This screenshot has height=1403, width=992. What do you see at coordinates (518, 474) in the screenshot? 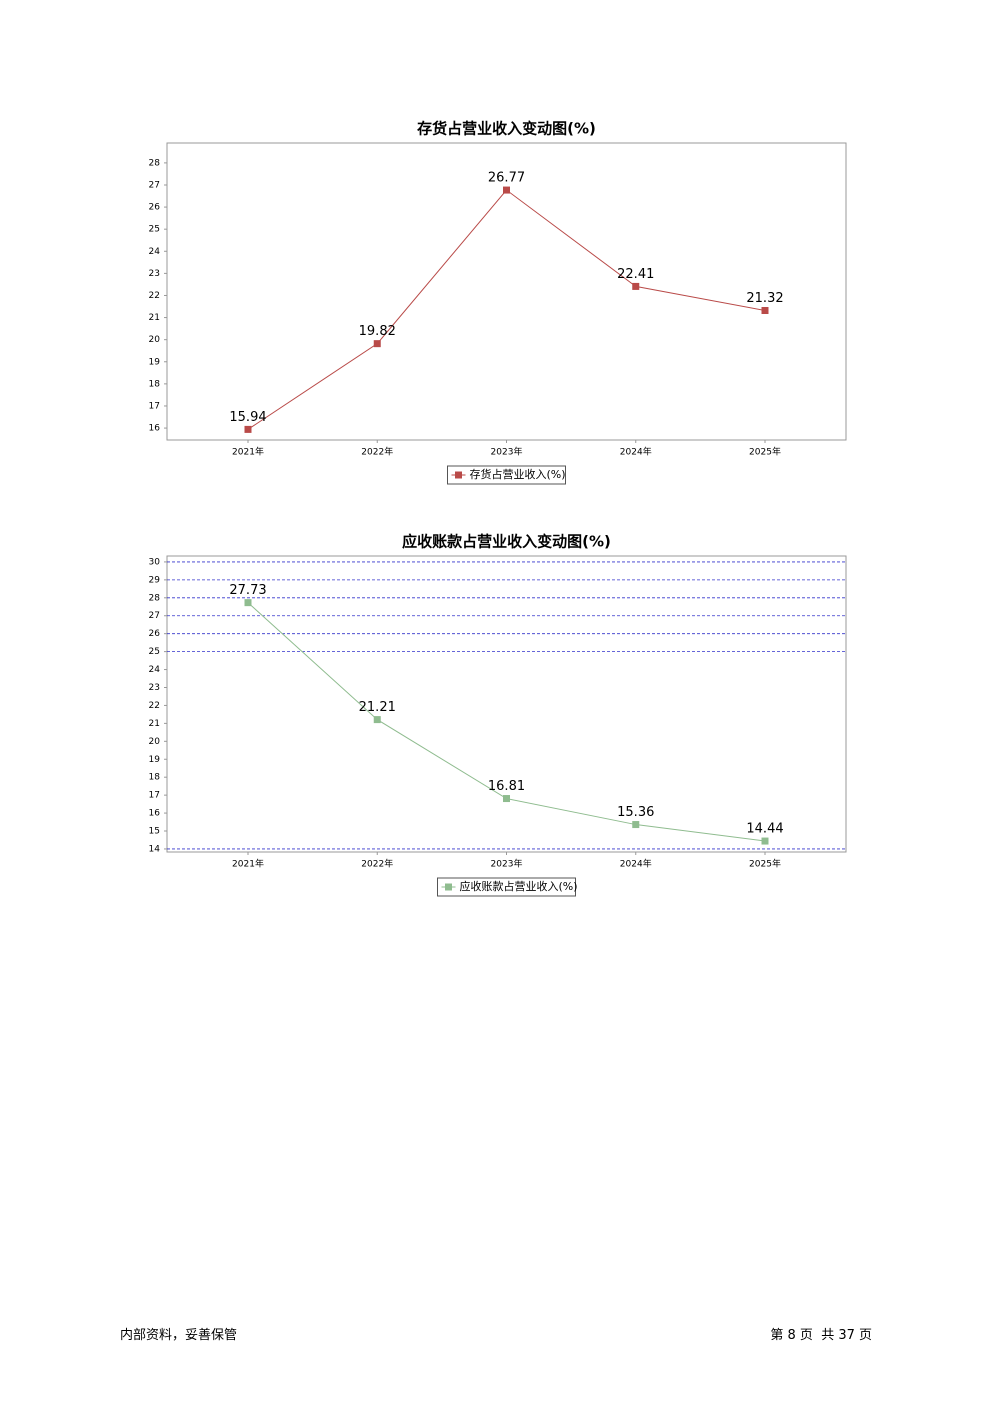
I see `legend-label: 存货占营业收入(%)` at bounding box center [518, 474].